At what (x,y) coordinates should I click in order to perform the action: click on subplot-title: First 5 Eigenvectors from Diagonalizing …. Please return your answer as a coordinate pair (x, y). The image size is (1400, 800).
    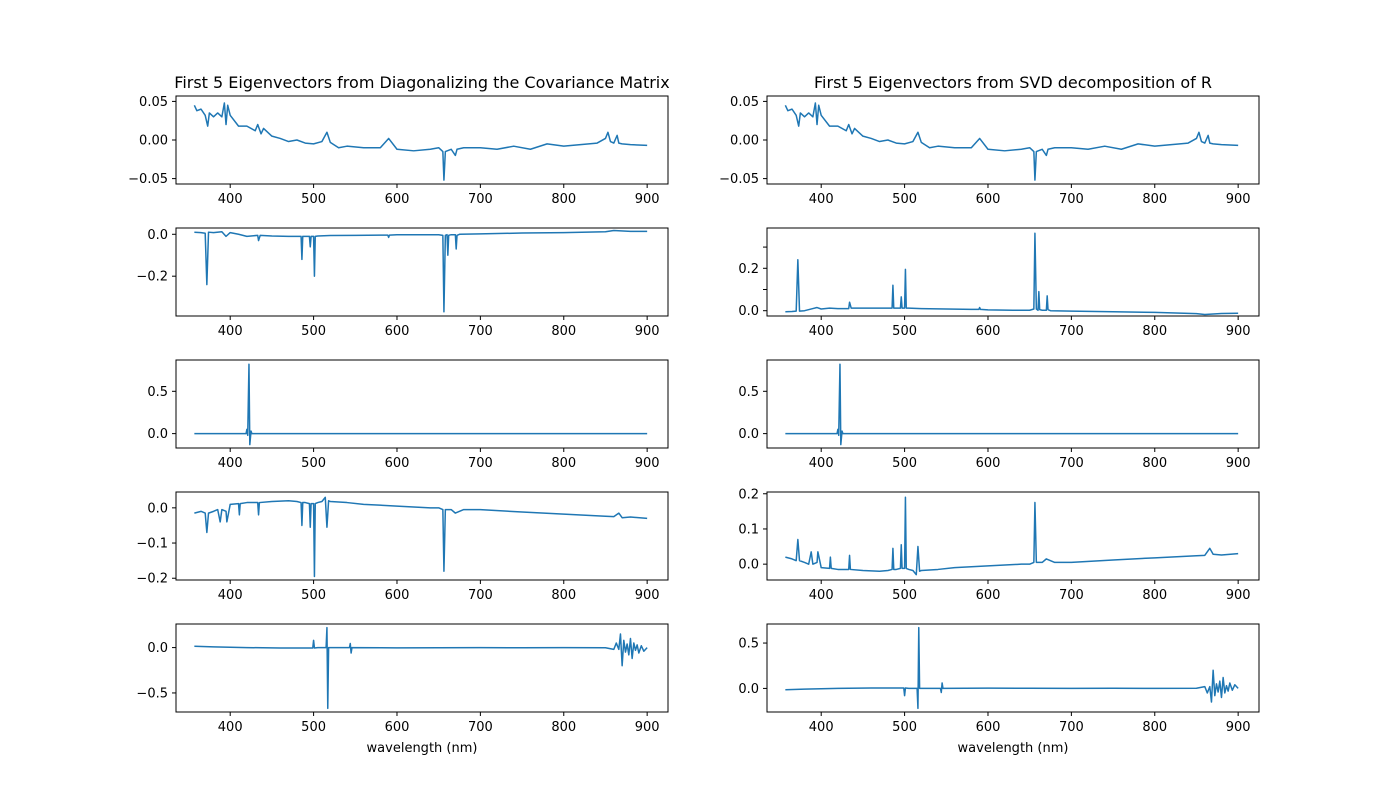
    Looking at the image, I should click on (421, 82).